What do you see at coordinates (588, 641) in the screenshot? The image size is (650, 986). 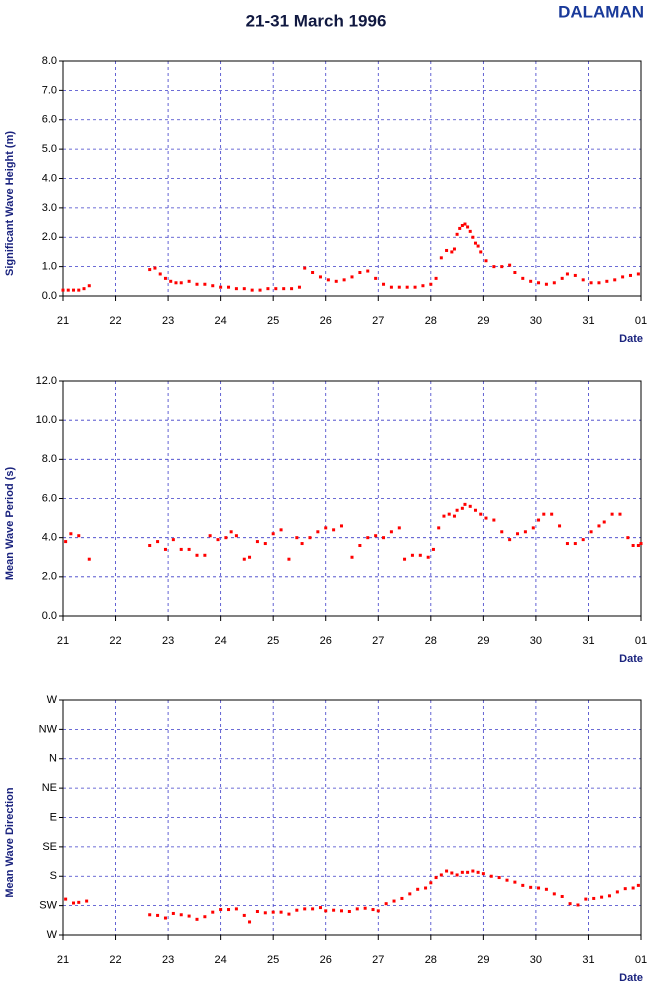 I see `x-tick-label: 31` at bounding box center [588, 641].